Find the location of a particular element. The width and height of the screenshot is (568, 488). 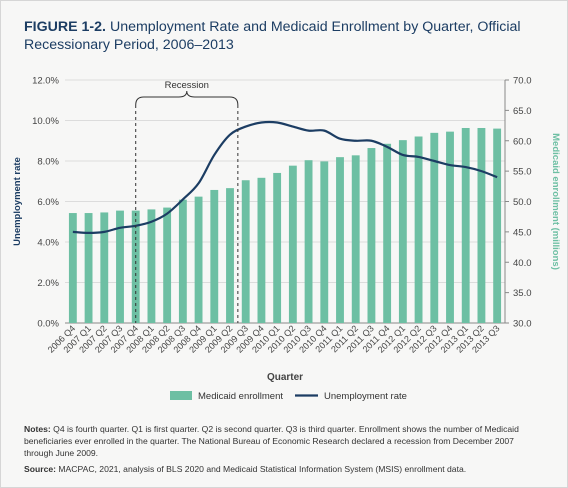

right-tick-label: 35.0 is located at coordinates (522, 293).